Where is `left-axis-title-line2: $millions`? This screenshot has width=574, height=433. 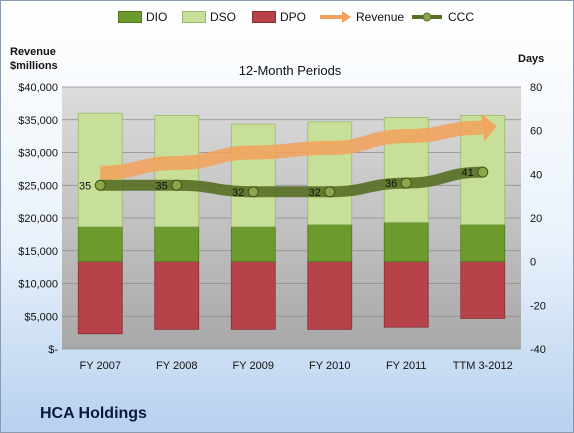 left-axis-title-line2: $millions is located at coordinates (34, 66).